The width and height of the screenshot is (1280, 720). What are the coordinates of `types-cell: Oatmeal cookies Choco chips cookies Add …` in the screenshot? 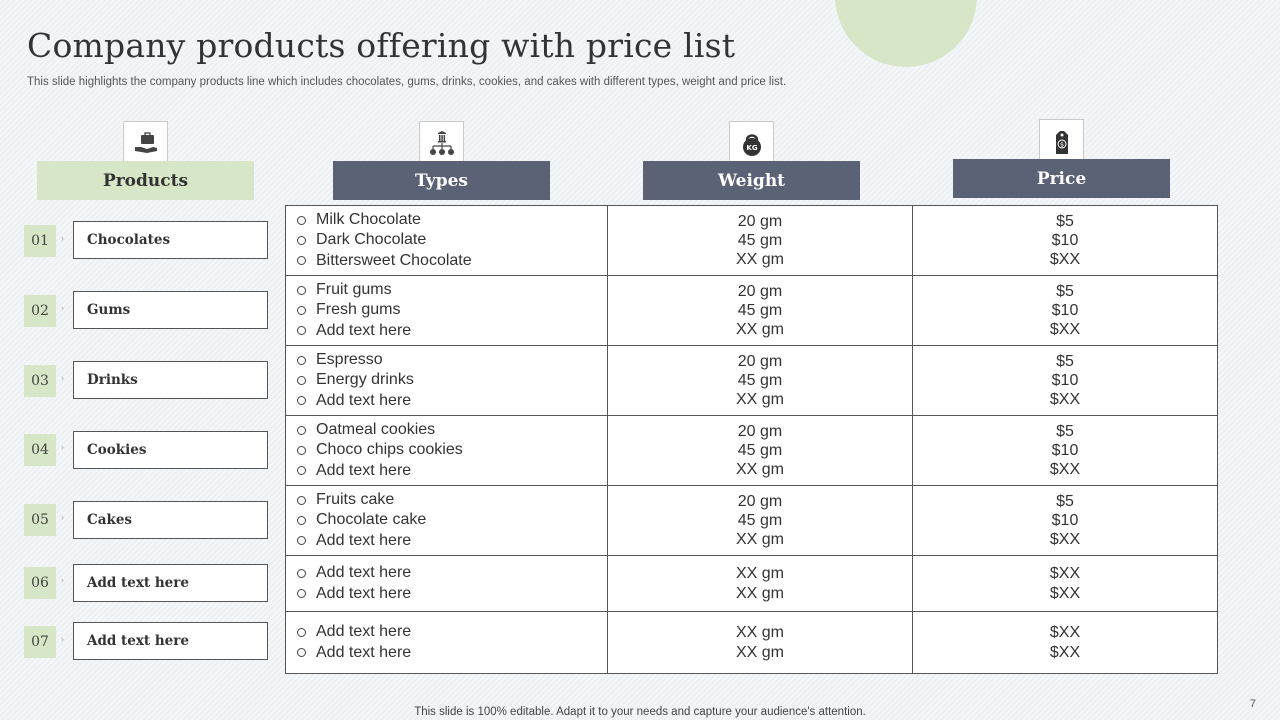 It's located at (446, 450).